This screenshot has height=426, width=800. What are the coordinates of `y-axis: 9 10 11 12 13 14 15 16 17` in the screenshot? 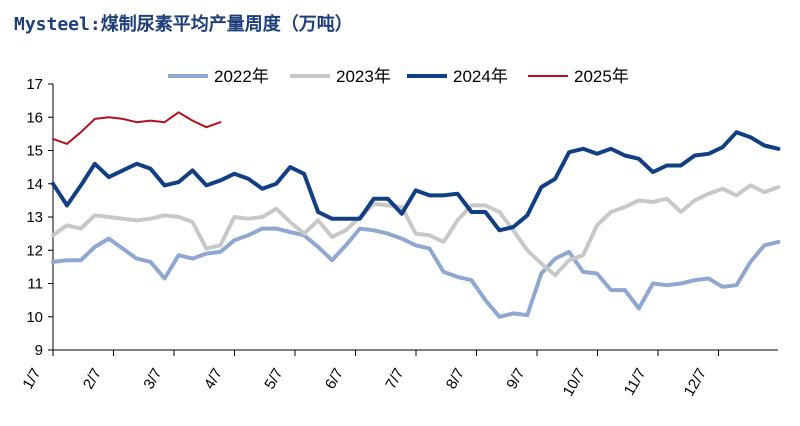 It's located at (40, 217).